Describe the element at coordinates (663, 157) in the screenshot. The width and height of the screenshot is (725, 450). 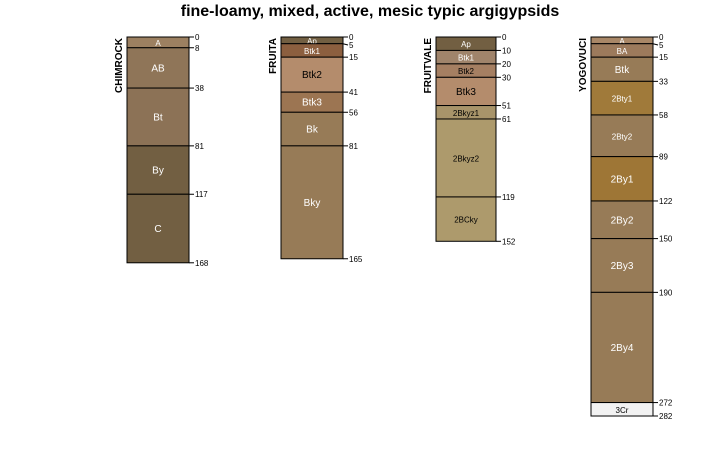
I see `depth-label: 89` at that location.